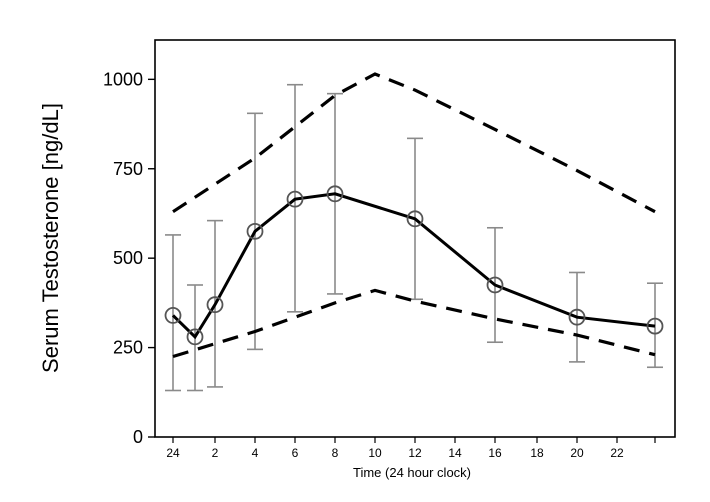  Describe the element at coordinates (537, 453) in the screenshot. I see `x-tick-label: 18` at that location.